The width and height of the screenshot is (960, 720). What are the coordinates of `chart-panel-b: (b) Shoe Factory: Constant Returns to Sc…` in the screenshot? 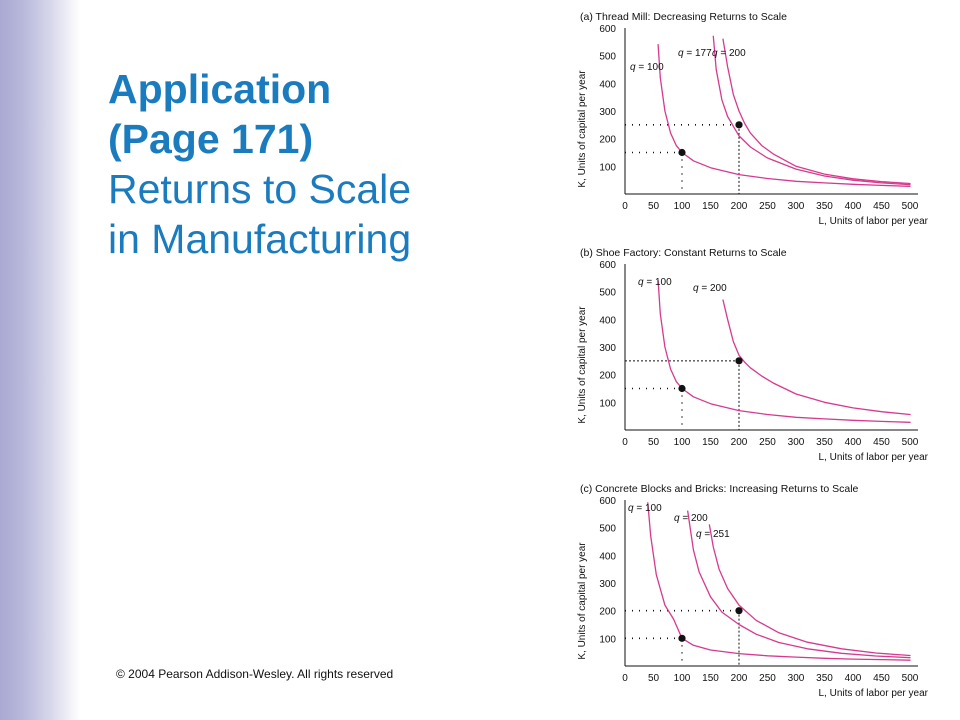 It's located at (755, 358).